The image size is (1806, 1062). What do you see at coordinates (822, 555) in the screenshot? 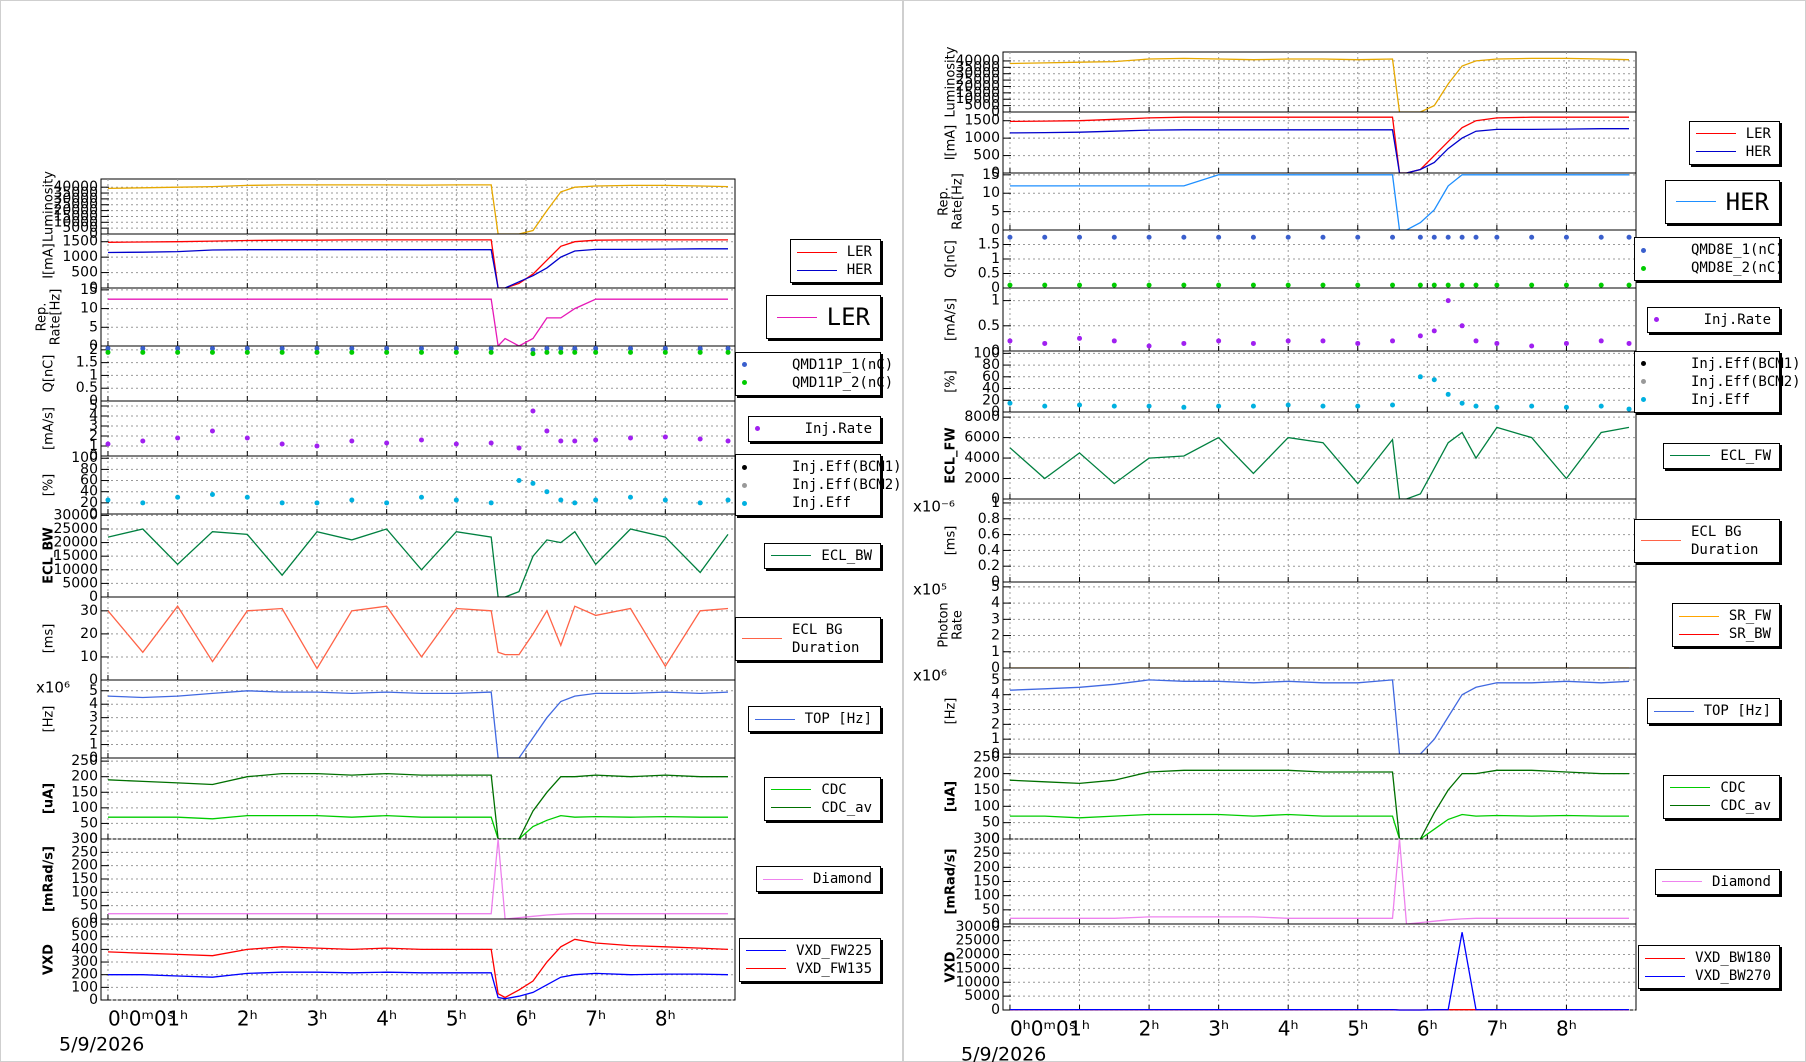
I see `legend: ECL_BW` at bounding box center [822, 555].